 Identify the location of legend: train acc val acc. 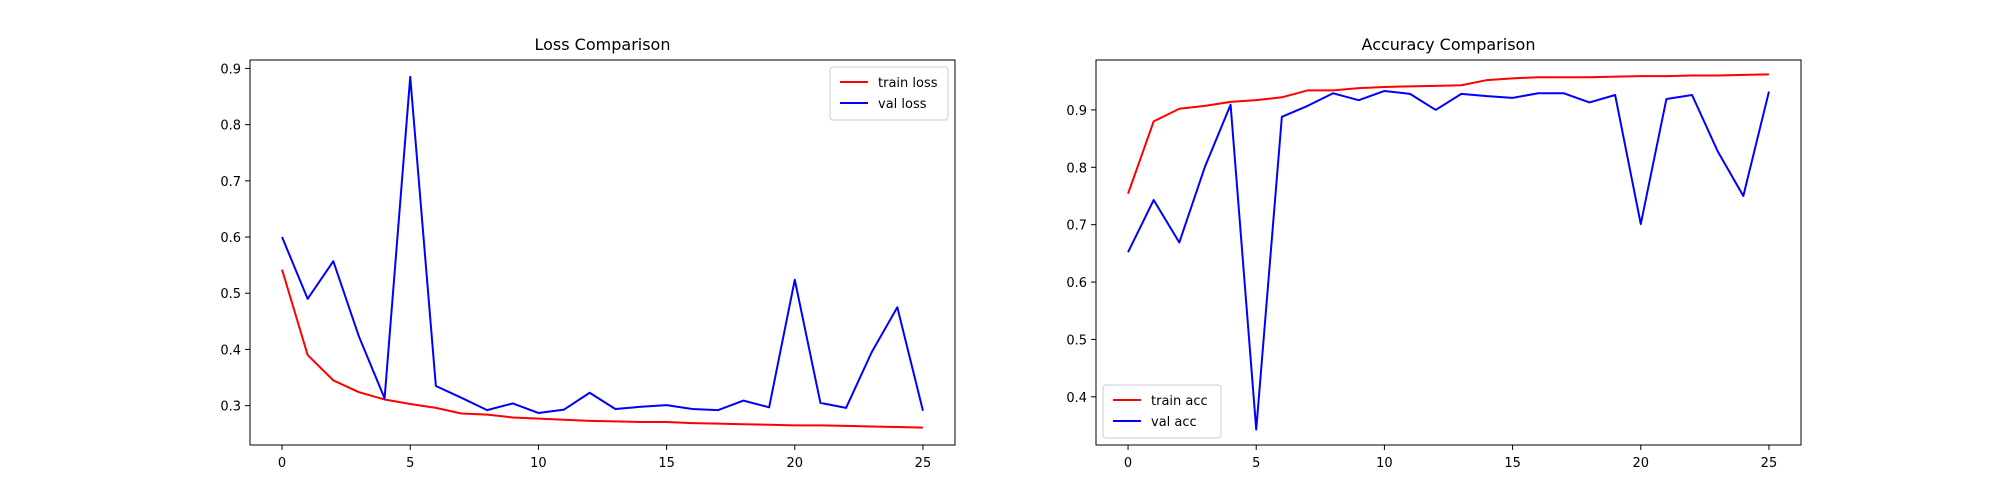
(1162, 411).